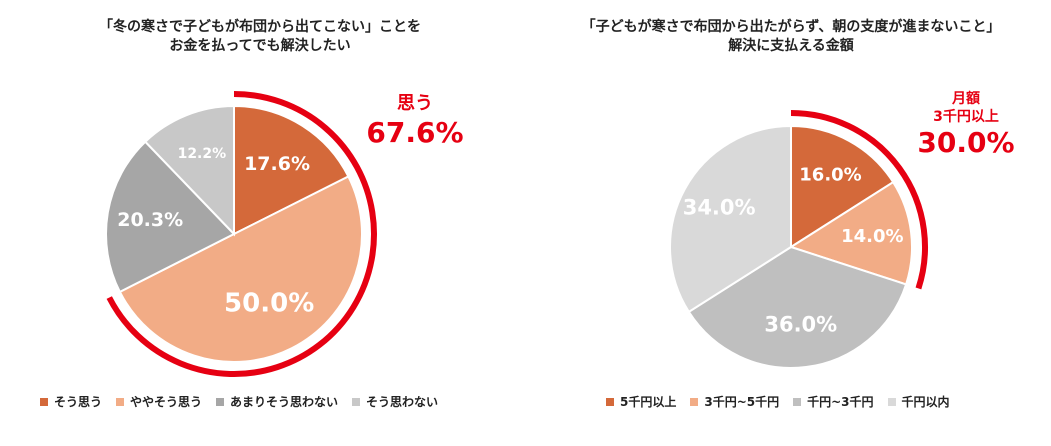  What do you see at coordinates (791, 46) in the screenshot?
I see `chart-title-right-line2: 解決に支払える金額` at bounding box center [791, 46].